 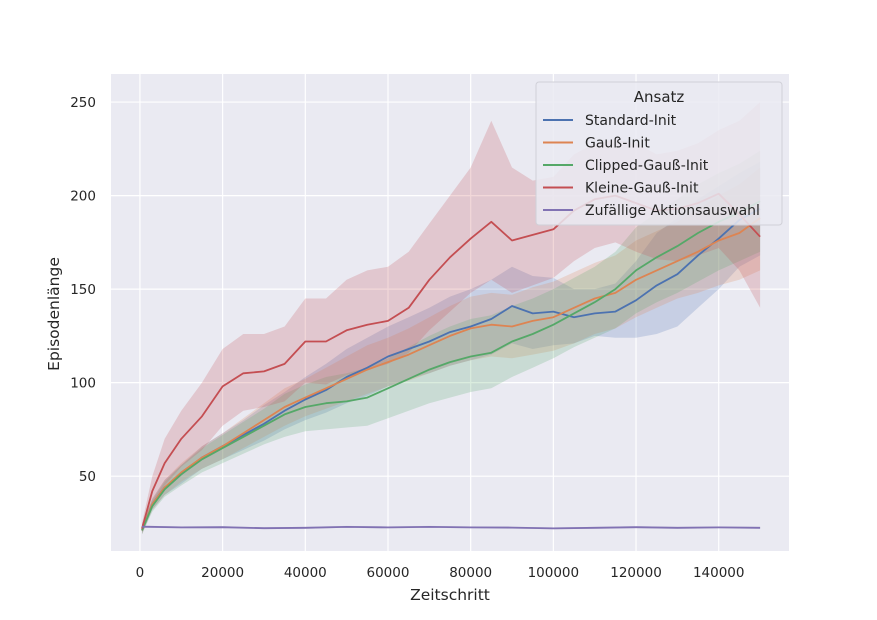 What do you see at coordinates (450, 595) in the screenshot?
I see `x-axis-label: Zeitschritt` at bounding box center [450, 595].